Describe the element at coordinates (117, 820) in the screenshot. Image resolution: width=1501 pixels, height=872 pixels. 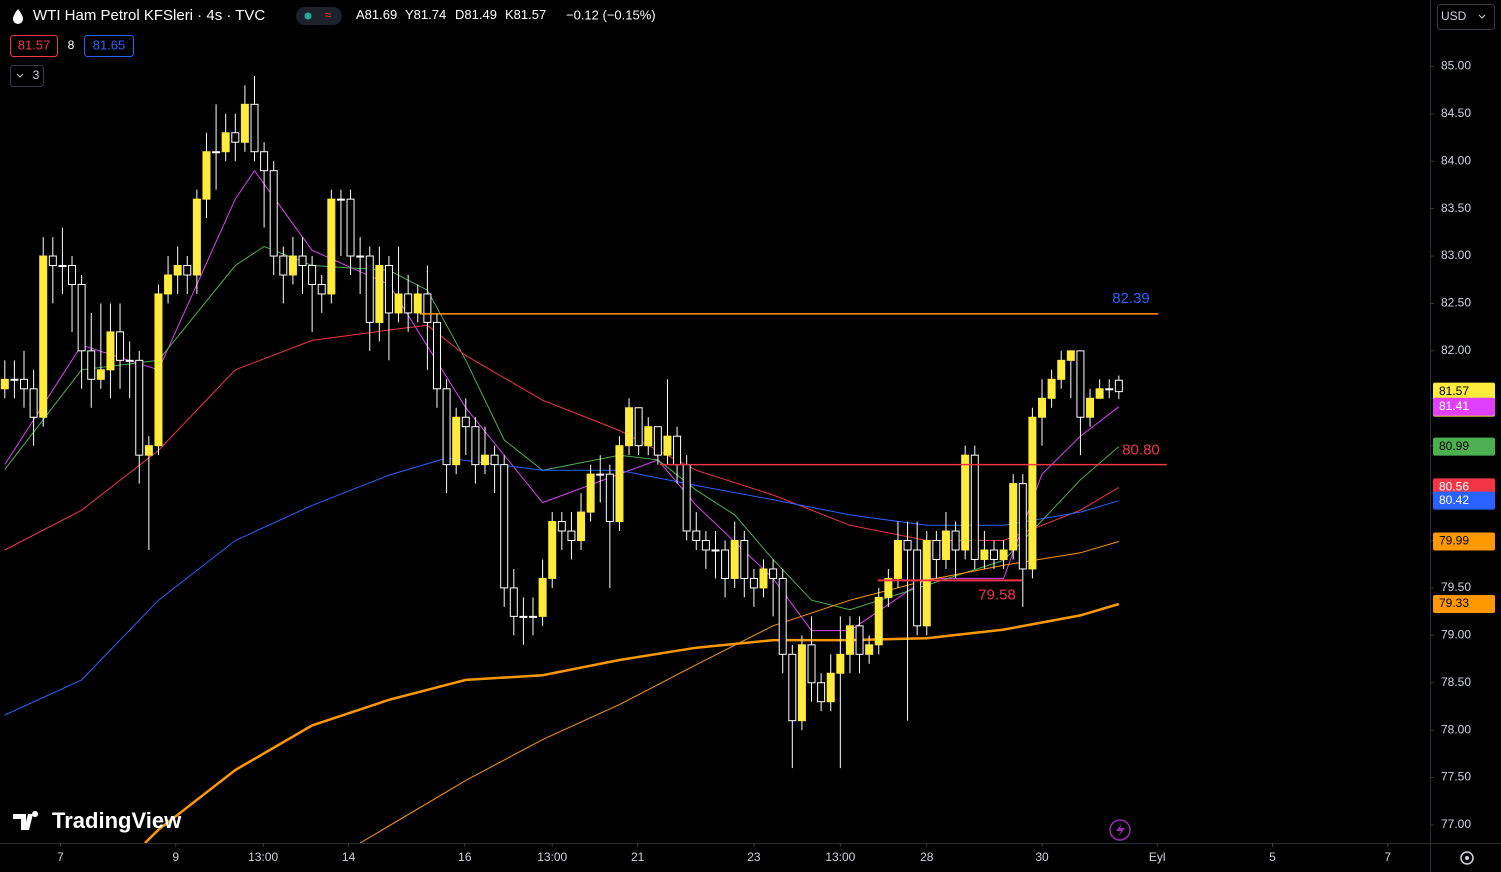
I see `brand-name: TradingView` at that location.